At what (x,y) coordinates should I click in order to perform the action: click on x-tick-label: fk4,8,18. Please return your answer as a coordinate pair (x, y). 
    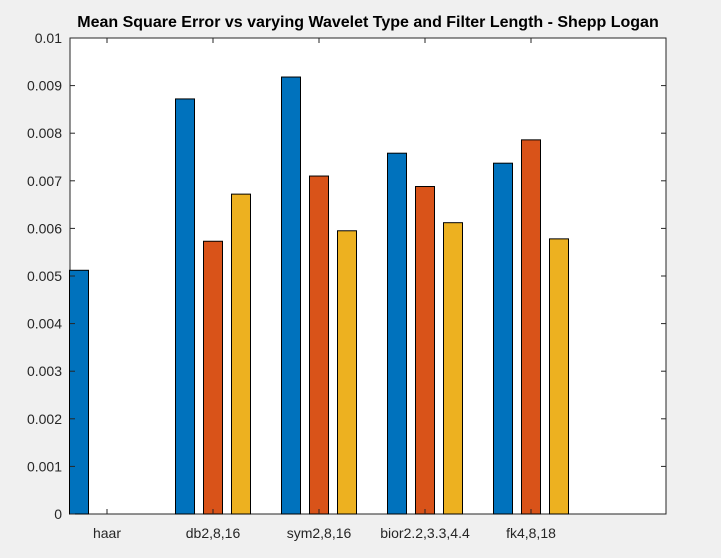
    Looking at the image, I should click on (531, 533).